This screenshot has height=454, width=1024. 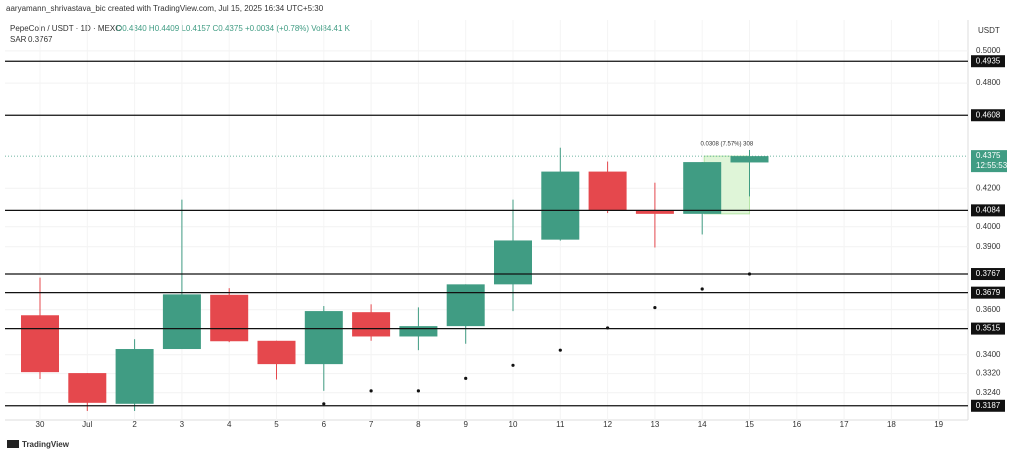 What do you see at coordinates (654, 424) in the screenshot?
I see `x-tick-label: 13` at bounding box center [654, 424].